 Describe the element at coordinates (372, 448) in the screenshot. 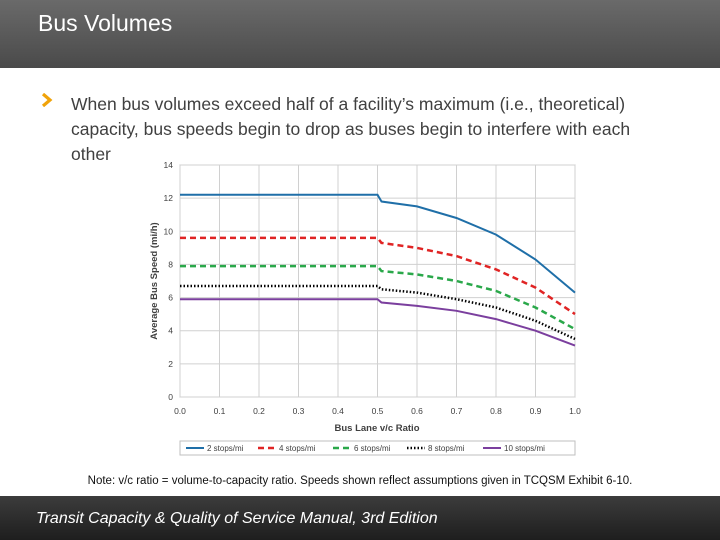

I see `legend-label: 6 stops/mi` at that location.